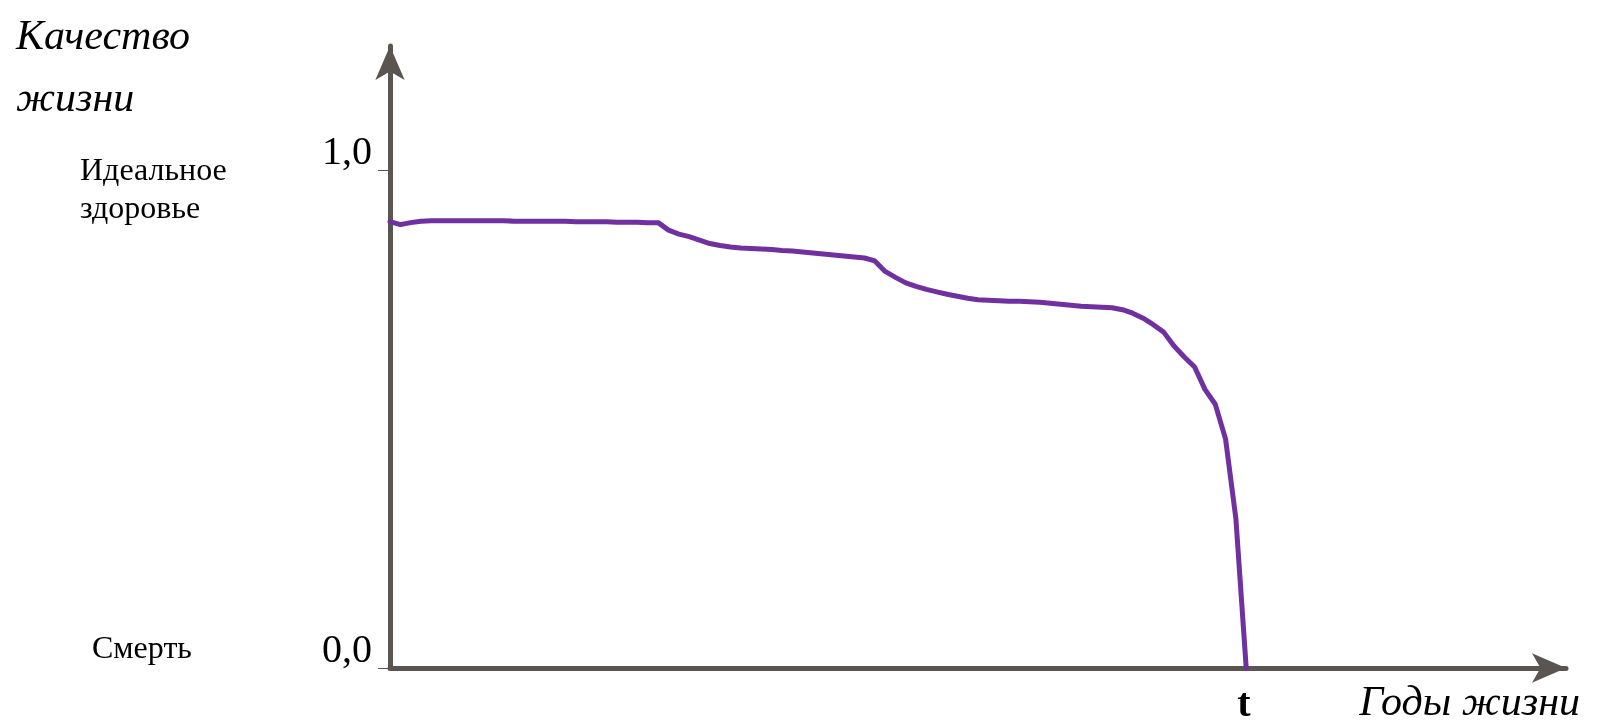 Image resolution: width=1610 pixels, height=723 pixels. Describe the element at coordinates (153, 188) in the screenshot. I see `text: Идеальное здоровье` at that location.